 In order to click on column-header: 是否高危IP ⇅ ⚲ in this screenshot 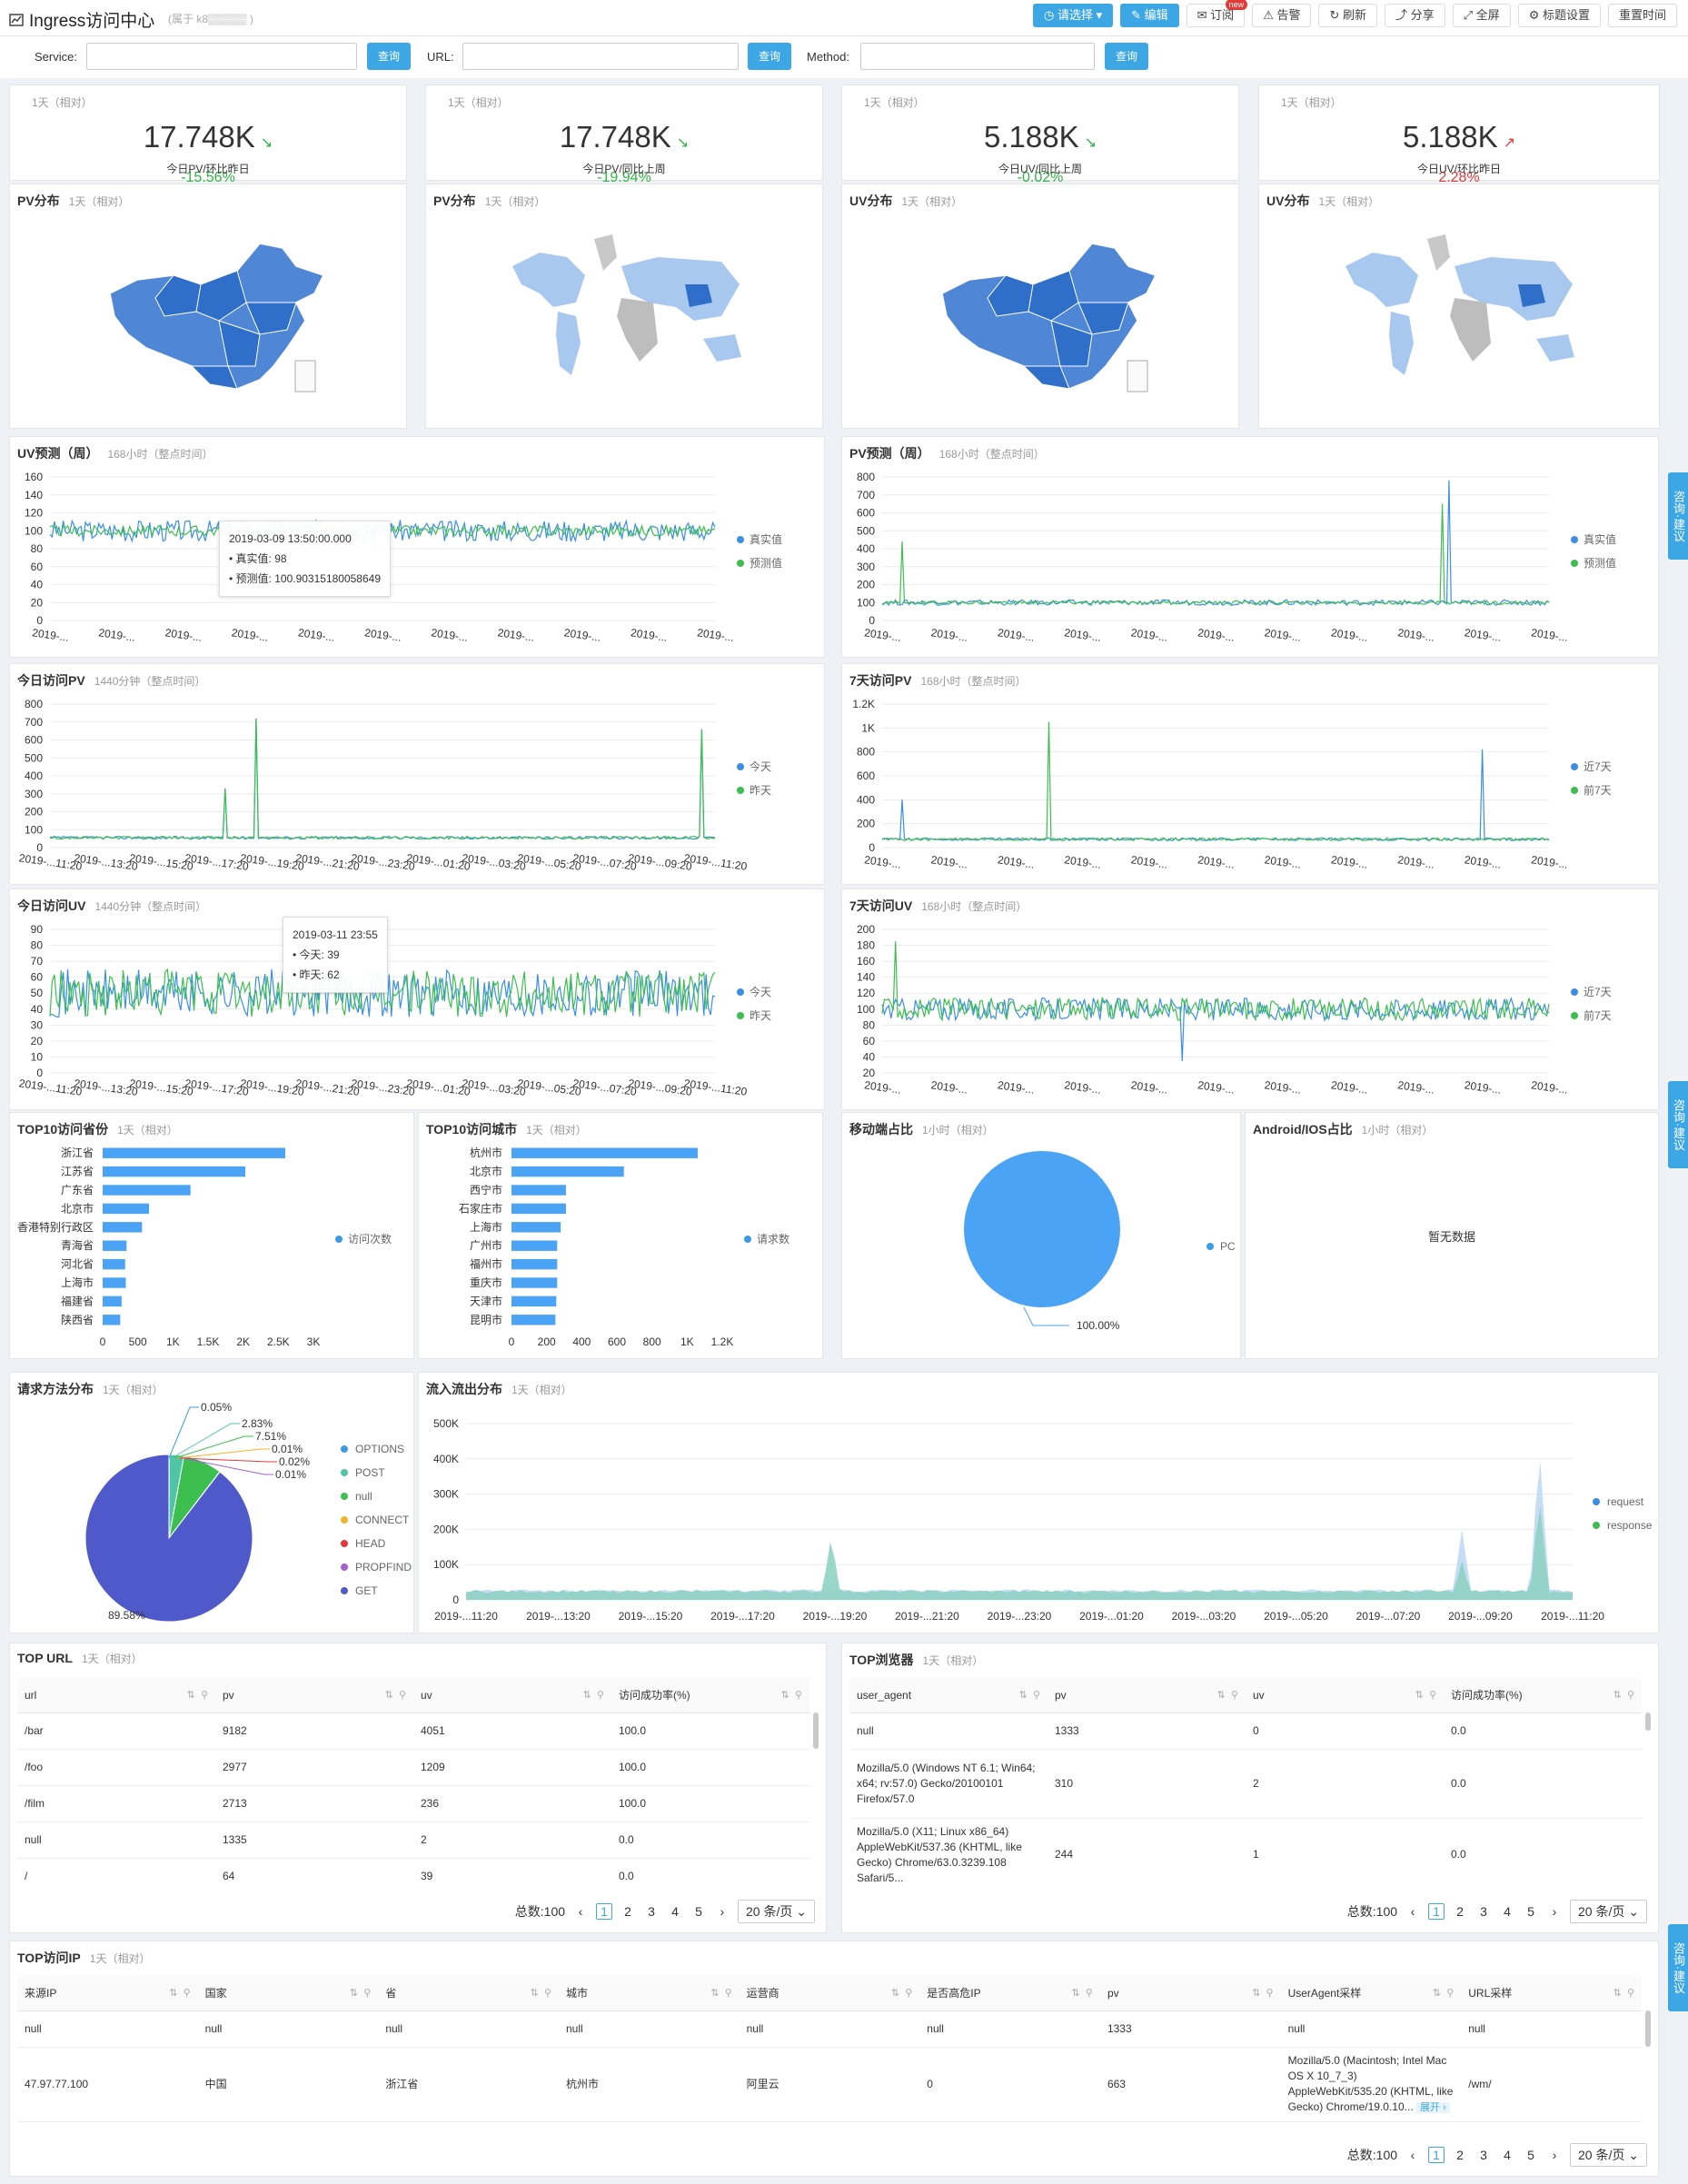, I will do `click(1010, 1993)`.